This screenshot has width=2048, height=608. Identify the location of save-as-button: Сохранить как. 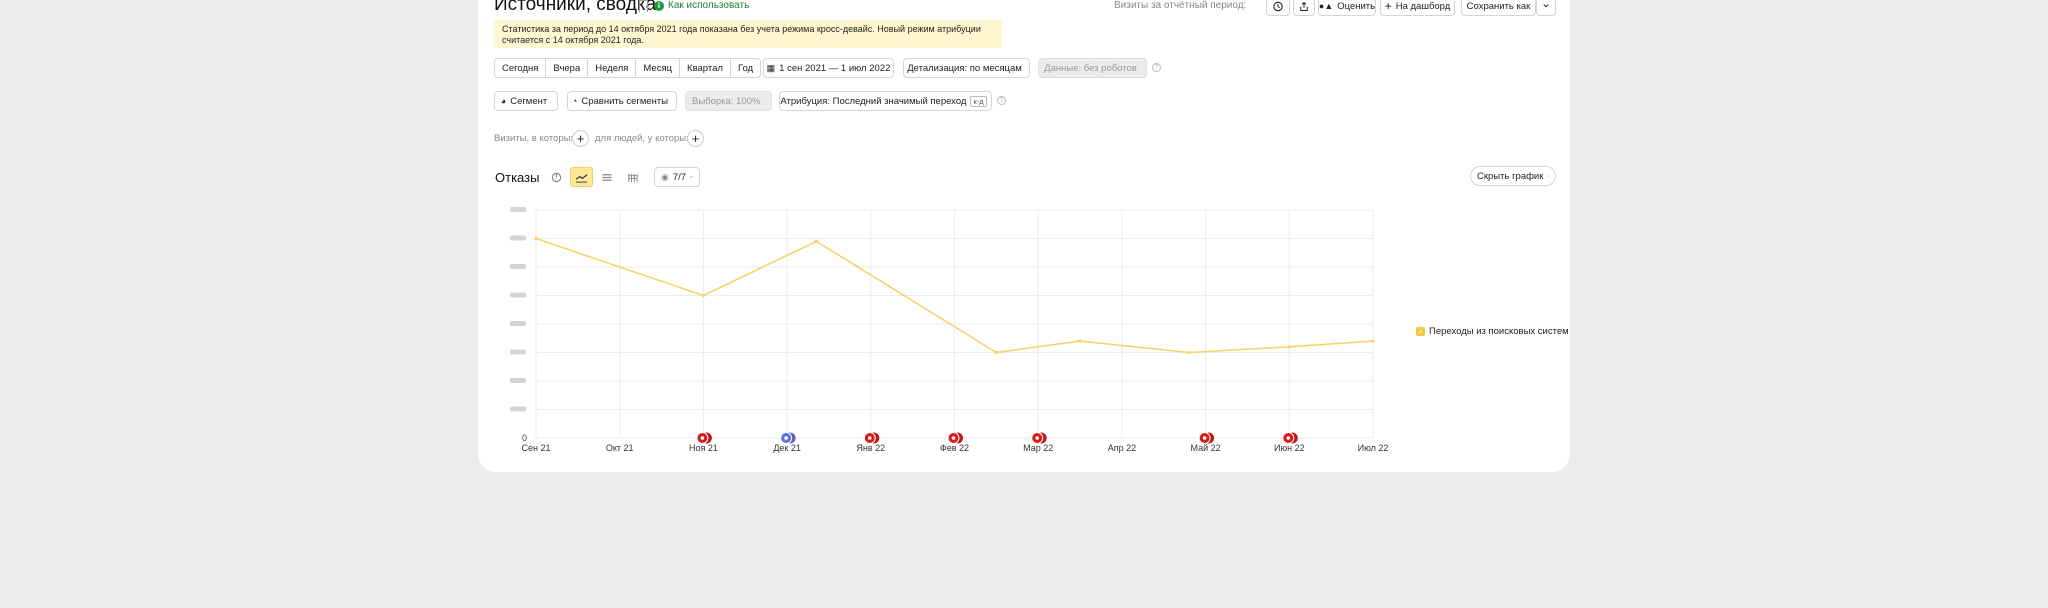
(1498, 8).